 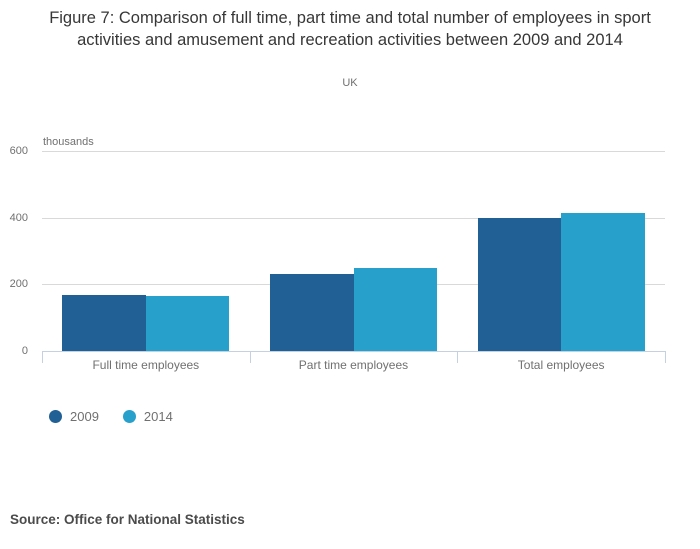 What do you see at coordinates (312, 312) in the screenshot?
I see `bar-2009-part-time-employees` at bounding box center [312, 312].